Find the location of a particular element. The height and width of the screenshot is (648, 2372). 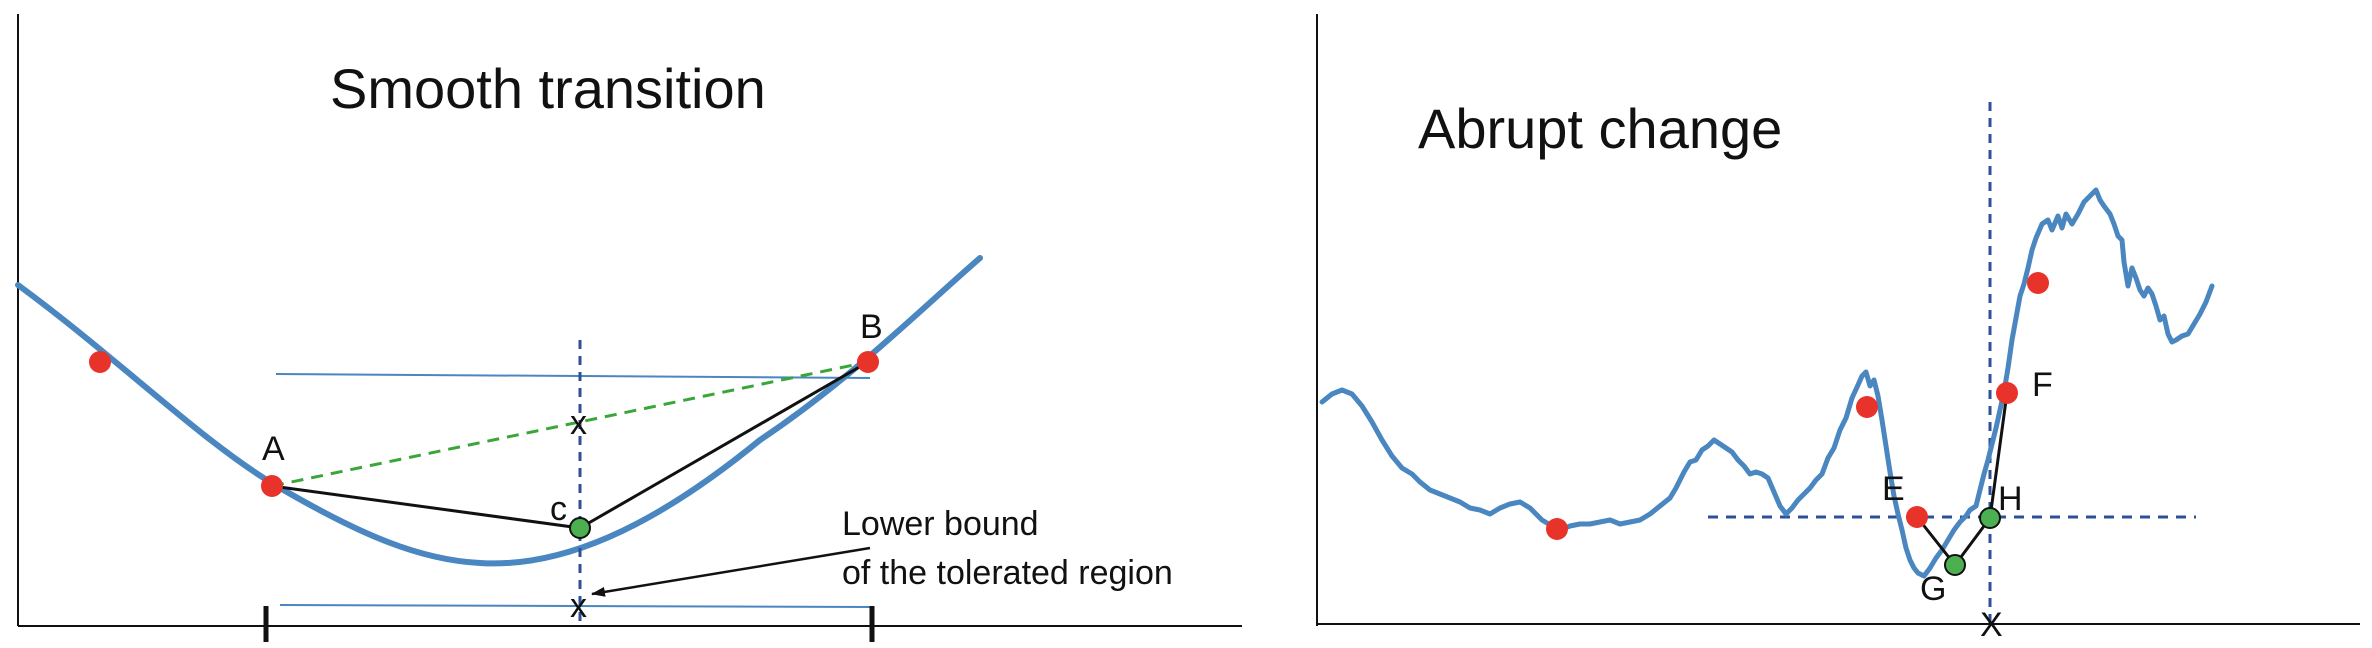

point-f is located at coordinates (2007, 393).